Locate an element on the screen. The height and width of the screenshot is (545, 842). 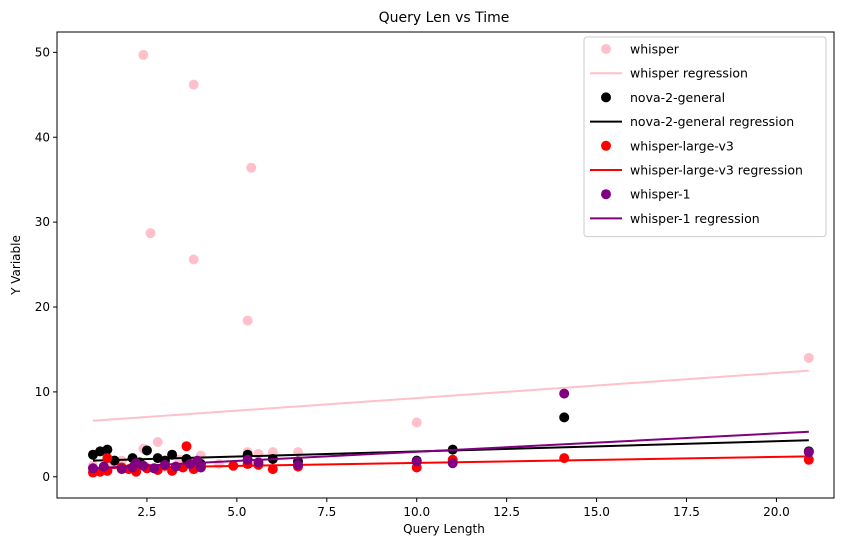
y-tick-label: 50 is located at coordinates (42, 52).